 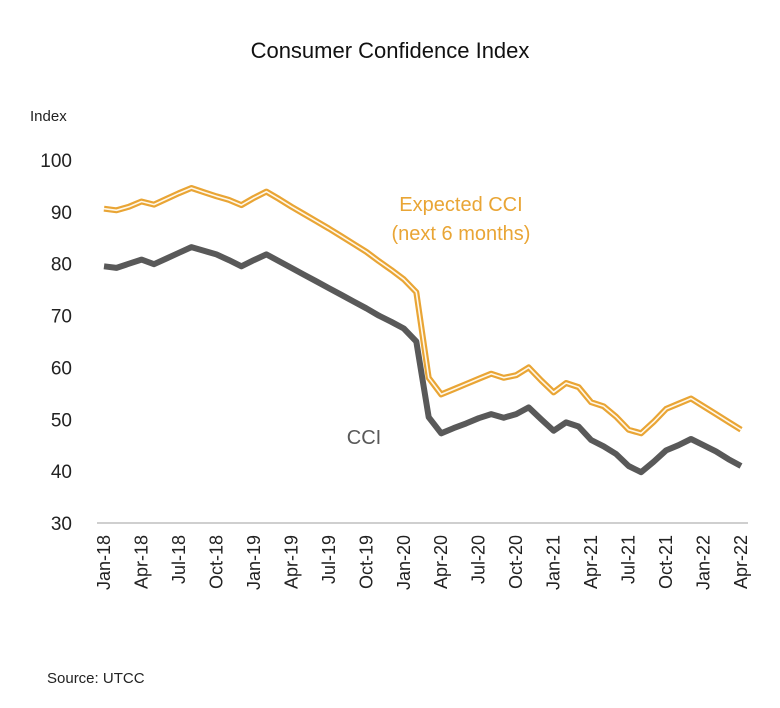 What do you see at coordinates (704, 562) in the screenshot?
I see `x-tick-label: Jan-22` at bounding box center [704, 562].